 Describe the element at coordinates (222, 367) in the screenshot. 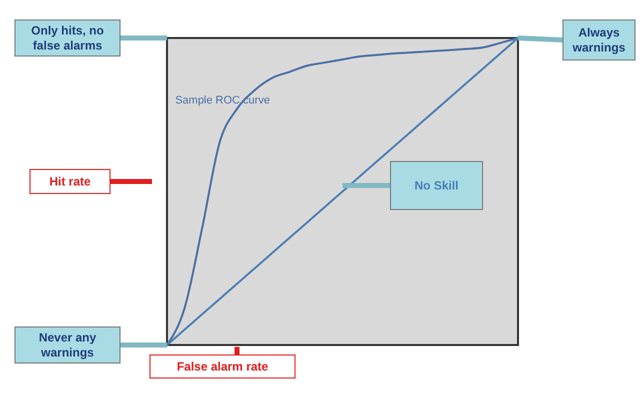

I see `x-axis-title: False alarm rate` at that location.